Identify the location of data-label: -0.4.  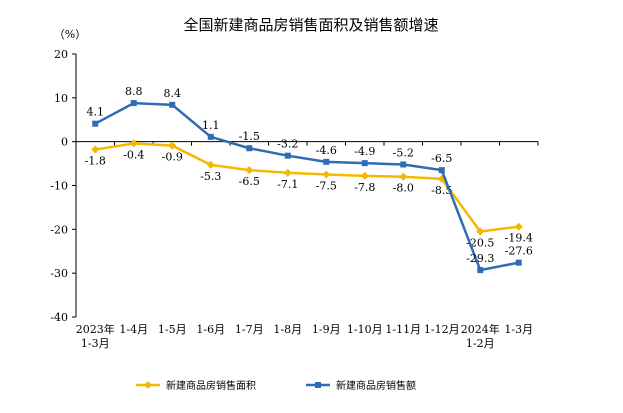
(133, 154).